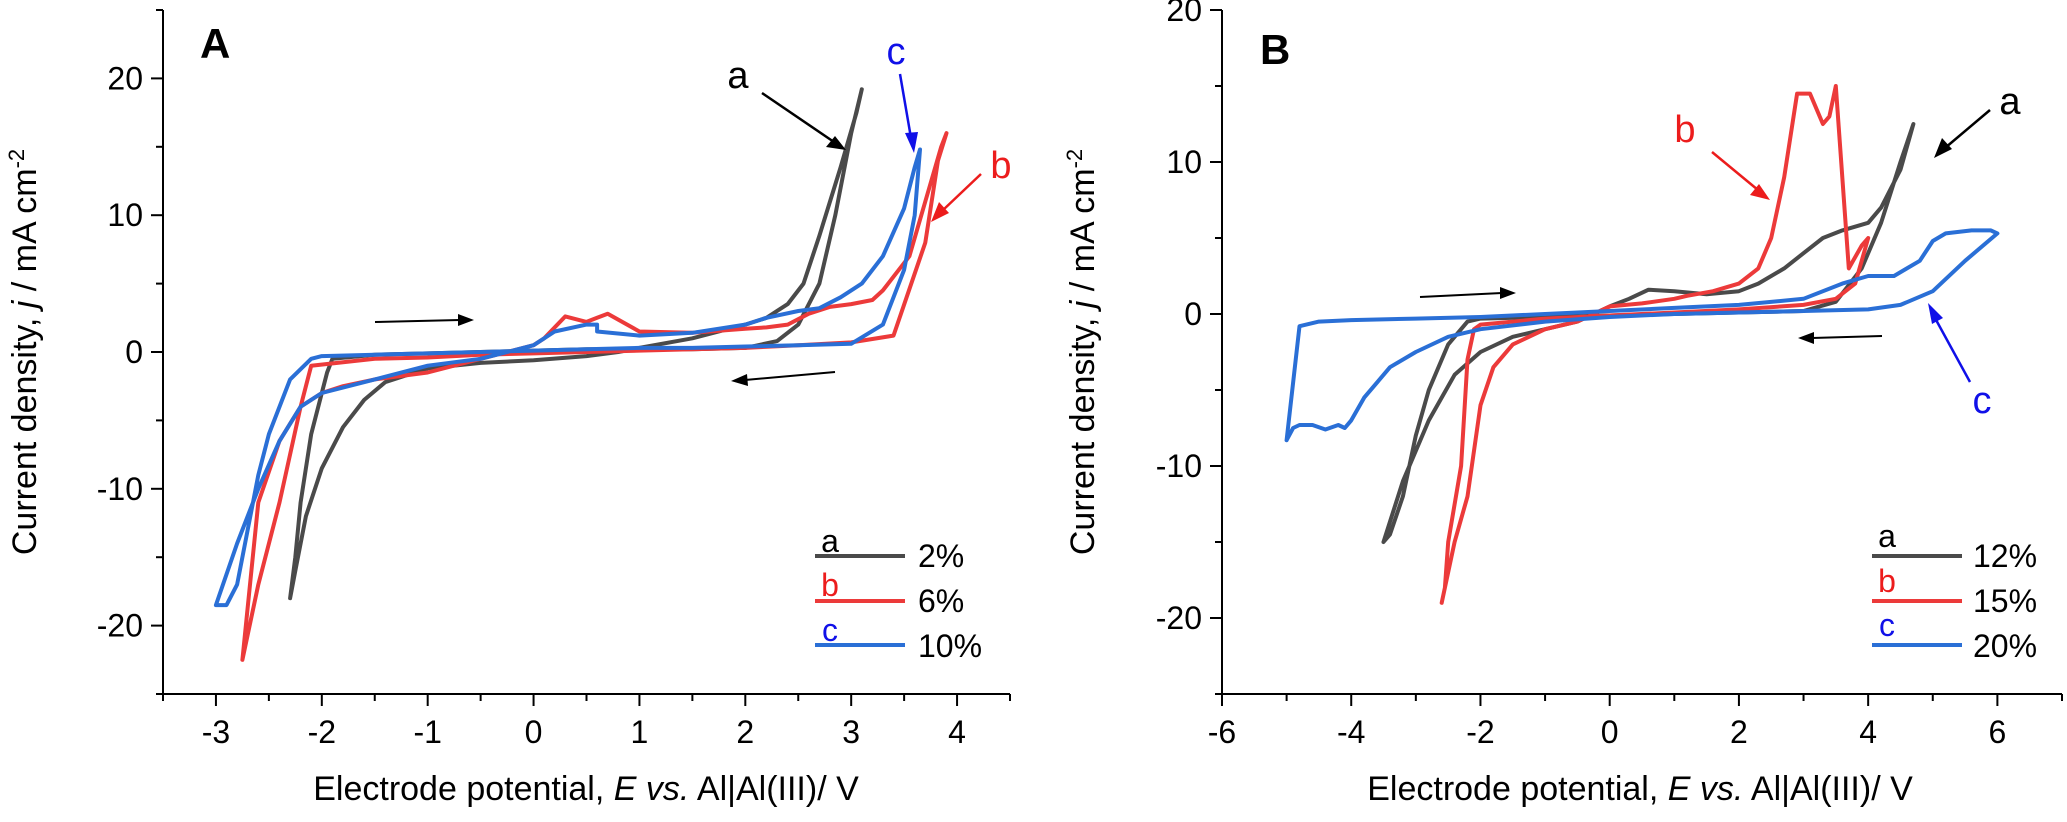 The image size is (2067, 822). Describe the element at coordinates (1635, 722) in the screenshot. I see `x-tick-group: -6 -4 -2 0 2 4 6` at that location.